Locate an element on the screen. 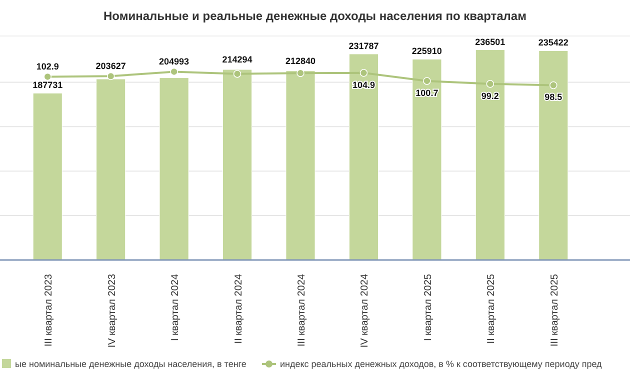  data-label: 236501 is located at coordinates (490, 41).